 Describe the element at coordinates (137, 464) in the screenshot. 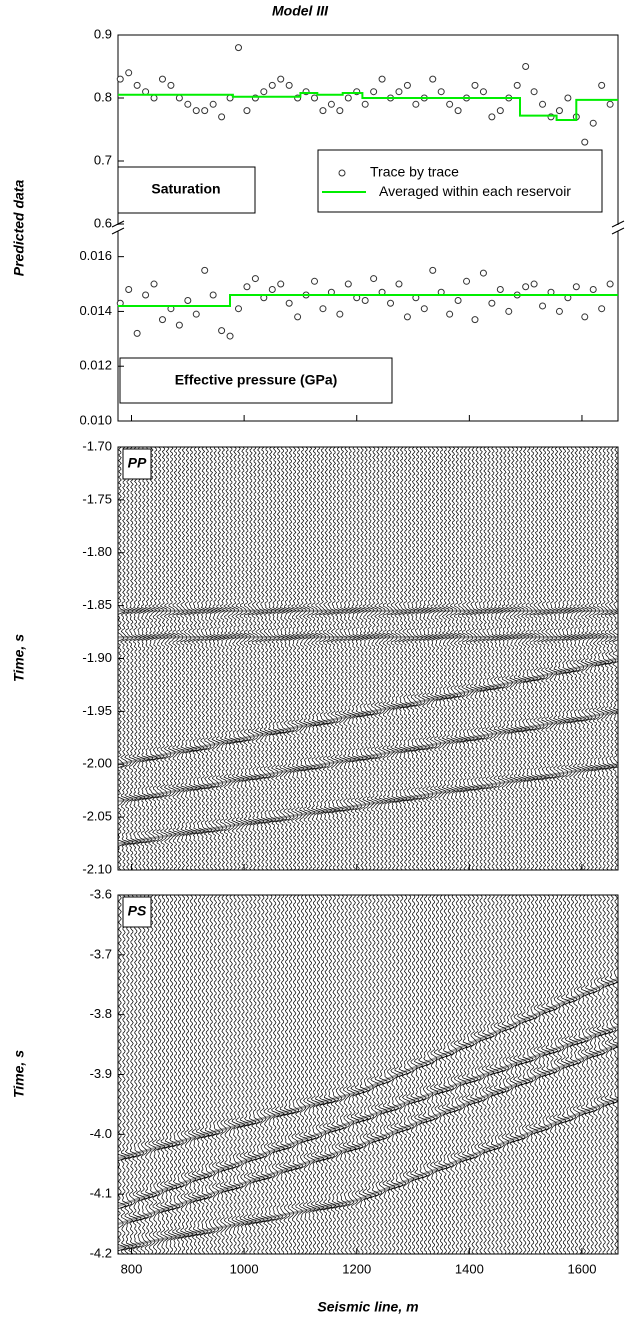

I see `annotation-box` at that location.